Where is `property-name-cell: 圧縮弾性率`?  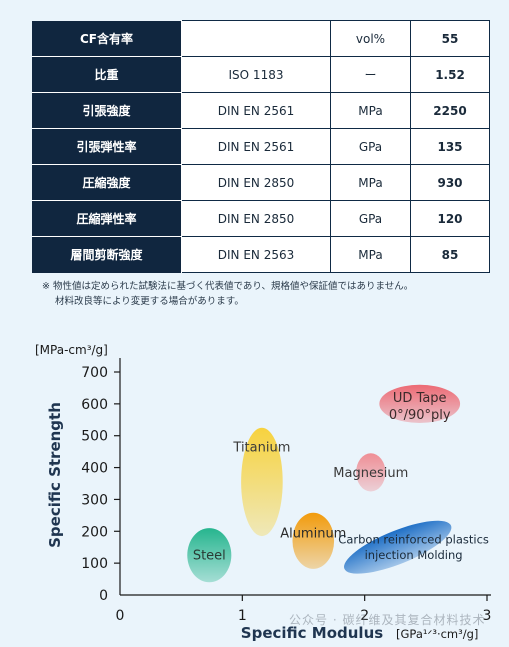
property-name-cell: 圧縮弾性率 is located at coordinates (107, 218).